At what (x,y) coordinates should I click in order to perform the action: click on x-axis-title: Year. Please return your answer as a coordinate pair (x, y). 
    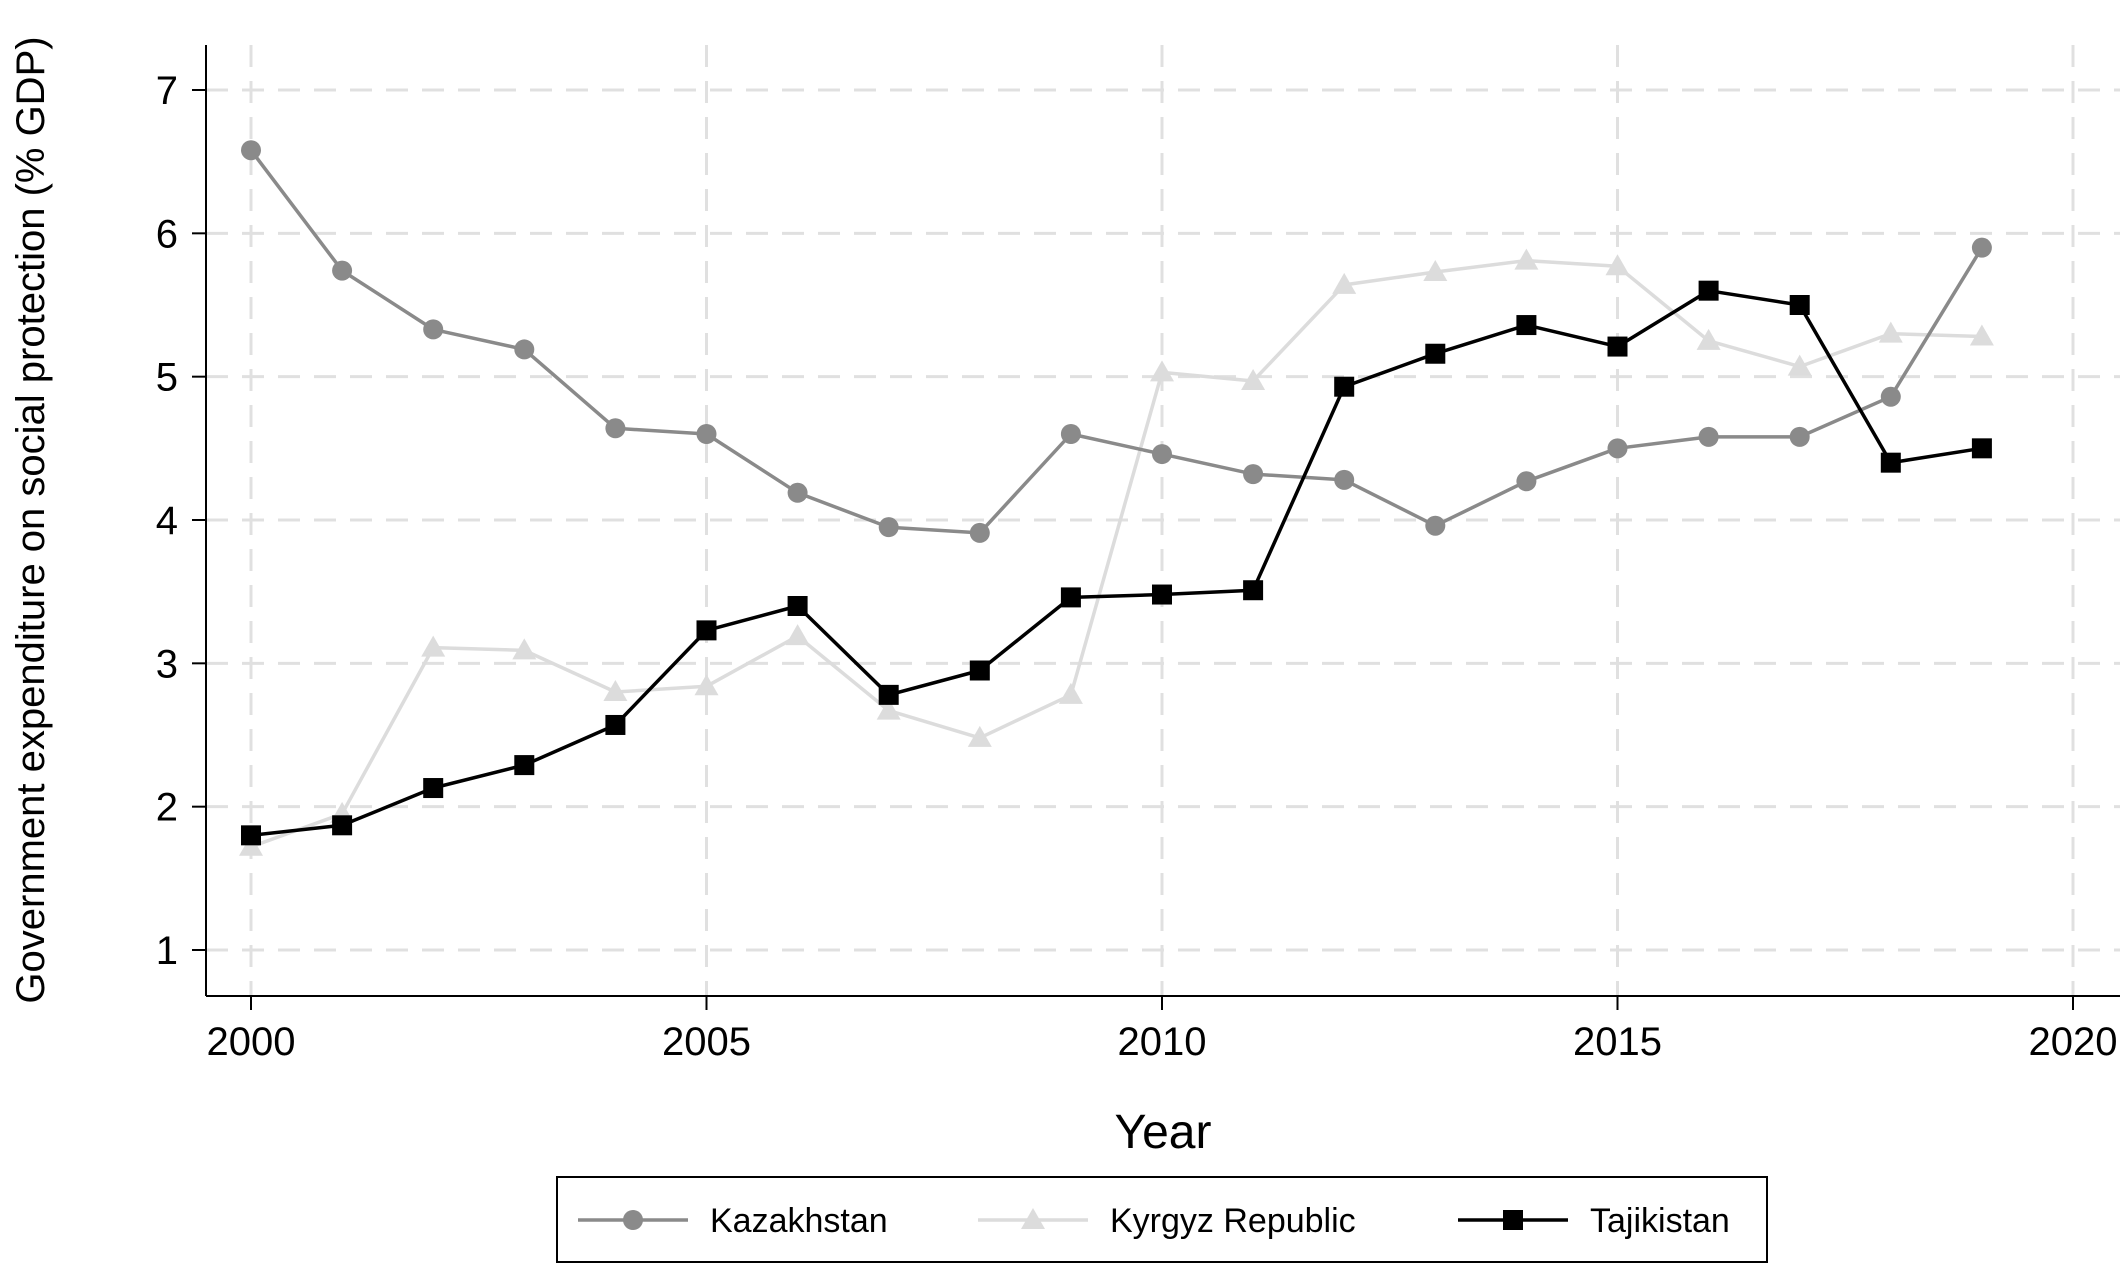
    Looking at the image, I should click on (1163, 1132).